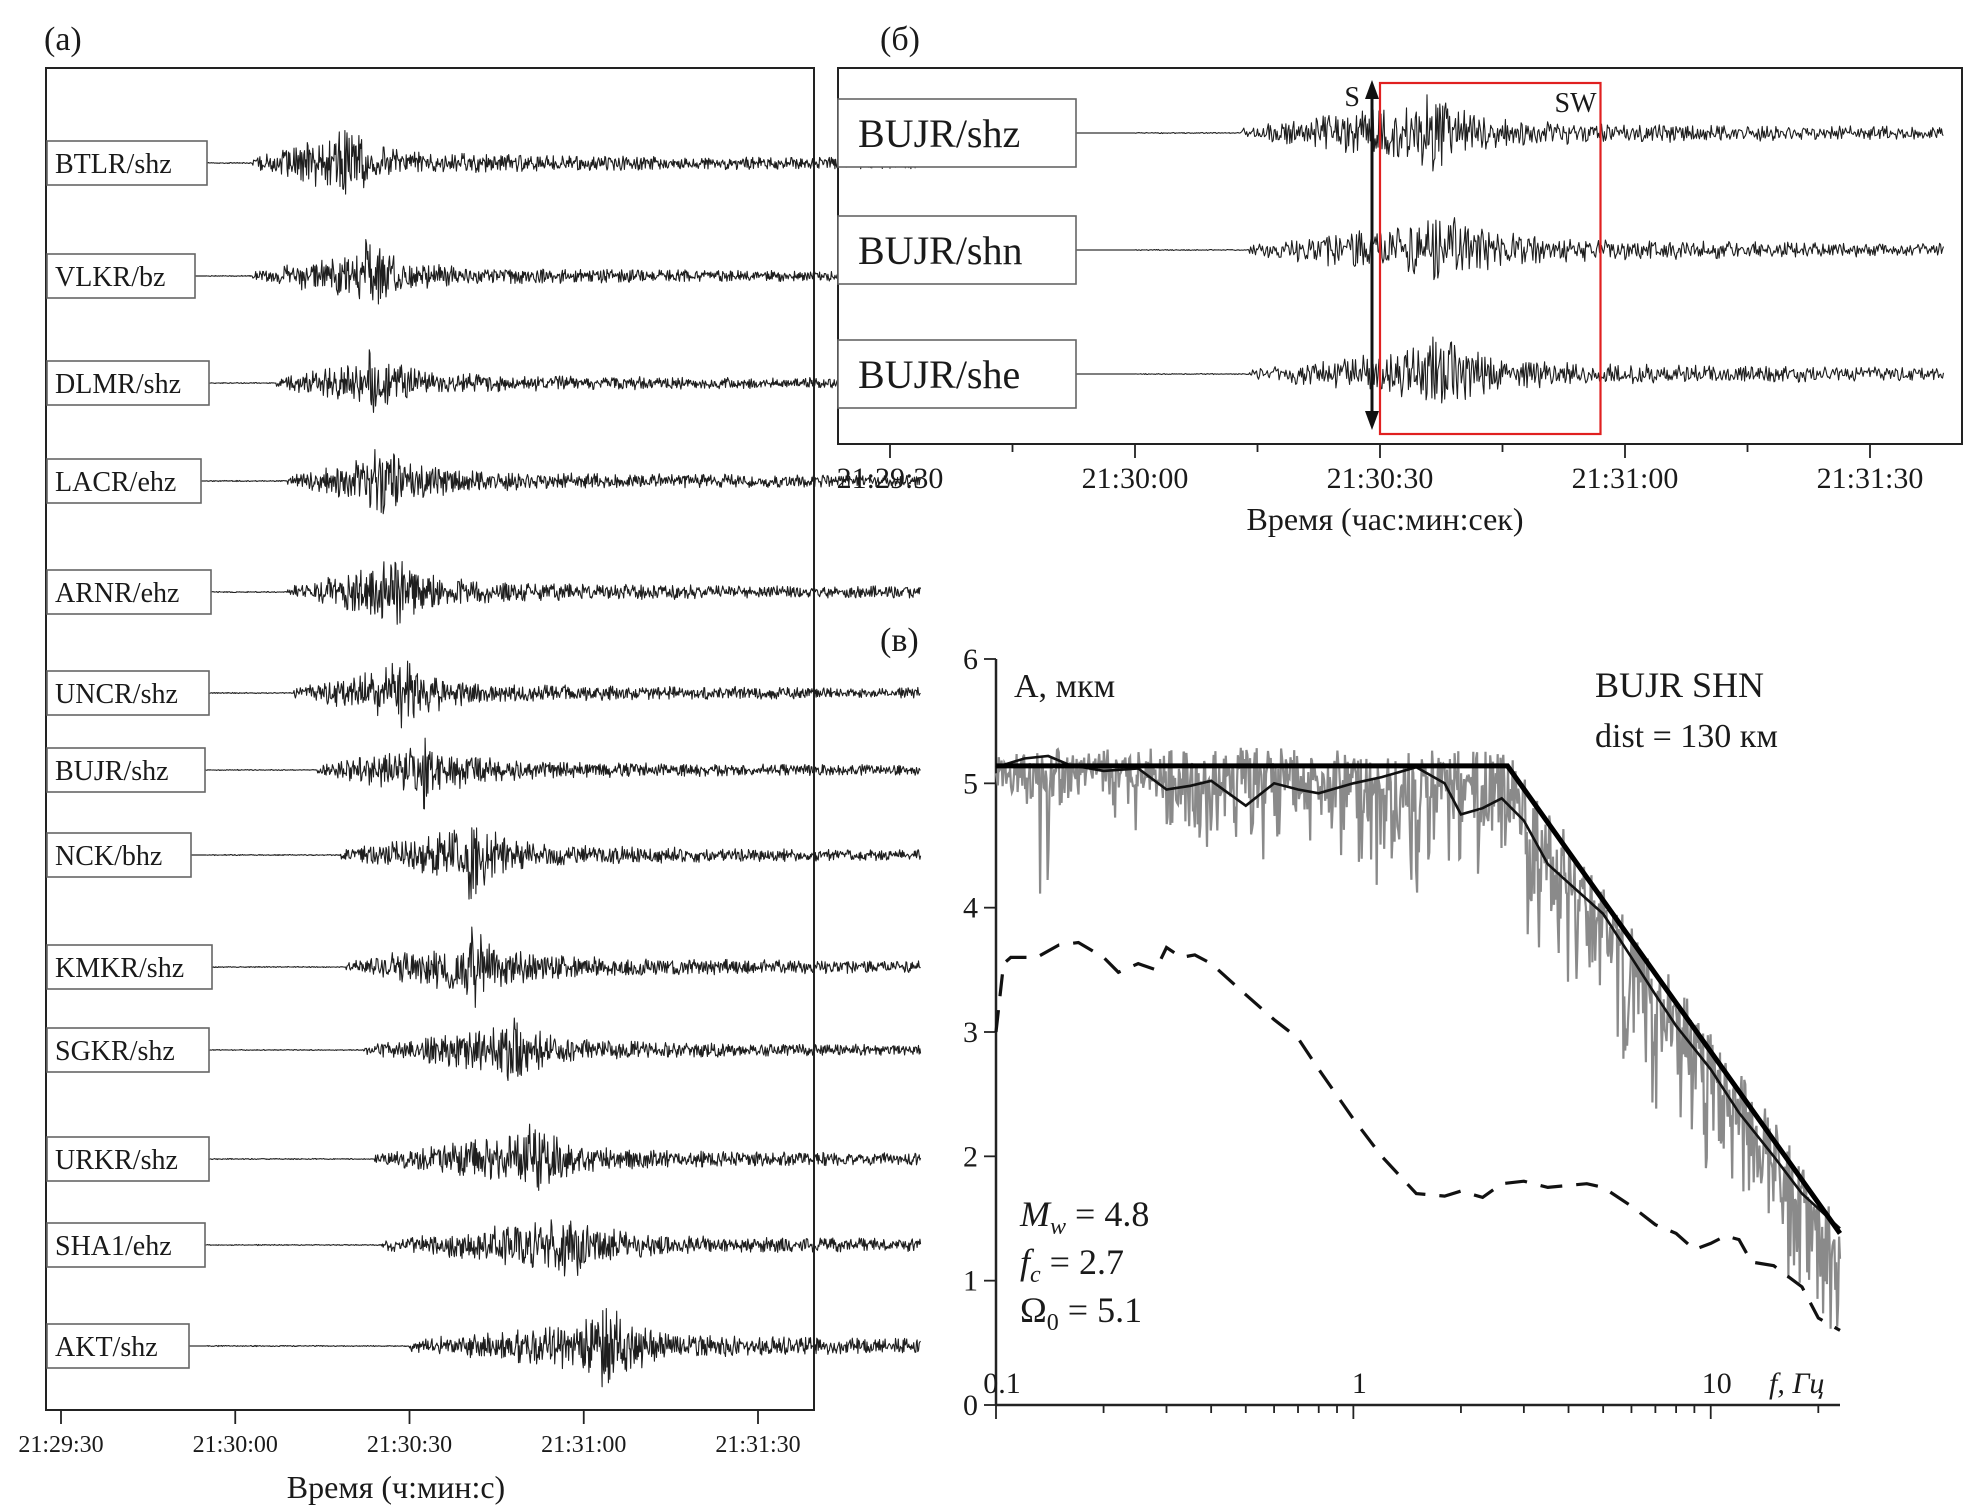 This screenshot has height=1509, width=1977. Describe the element at coordinates (119, 968) in the screenshot. I see `station-label: KMKR/shz` at that location.